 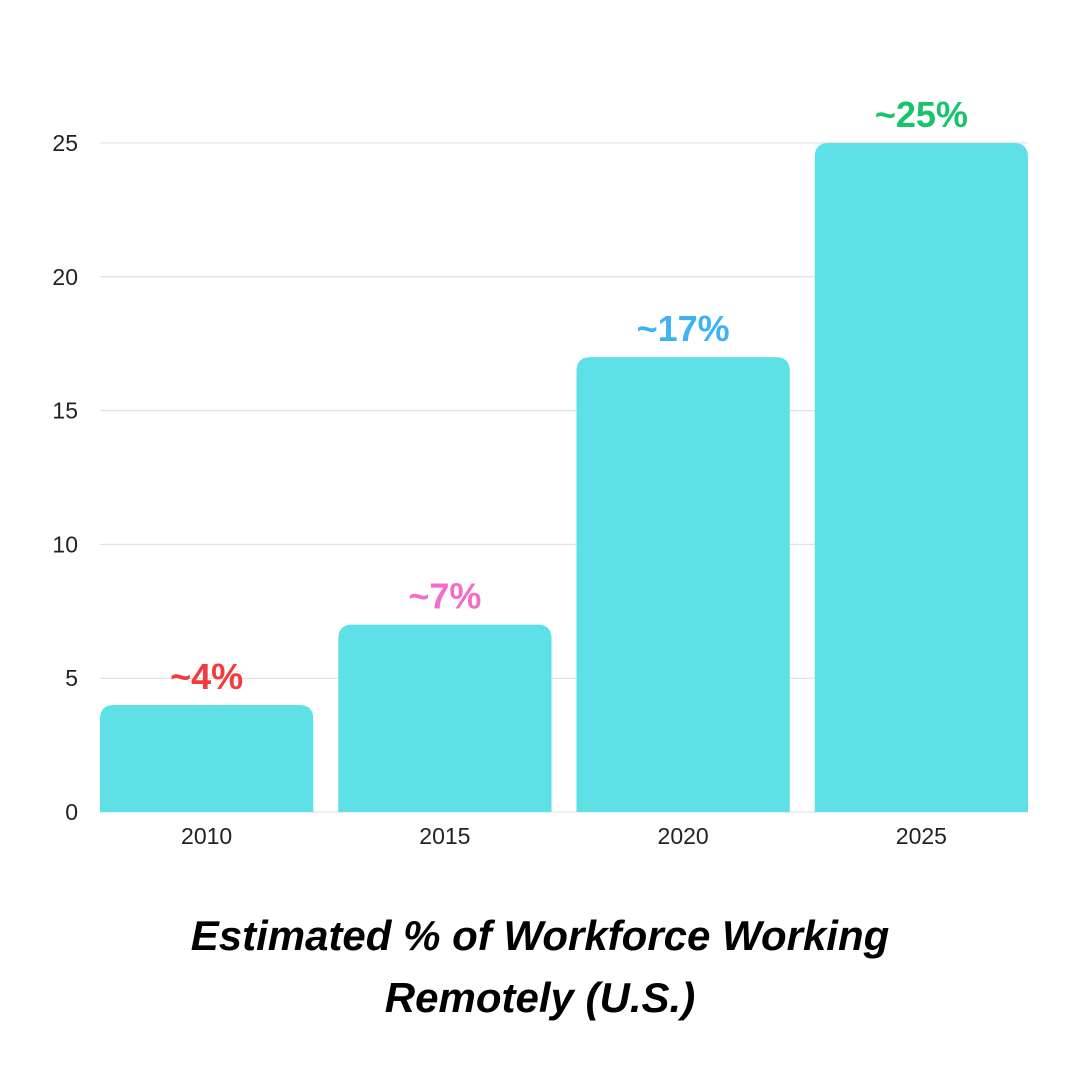 What do you see at coordinates (683, 836) in the screenshot?
I see `x-tick-label: 2020` at bounding box center [683, 836].